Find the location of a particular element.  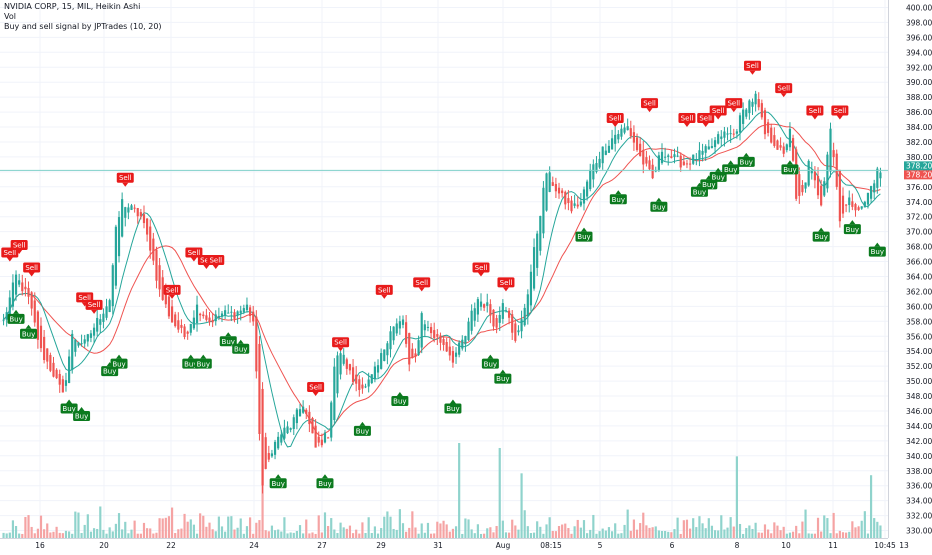

y-tick-label: 338.00 is located at coordinates (919, 471).